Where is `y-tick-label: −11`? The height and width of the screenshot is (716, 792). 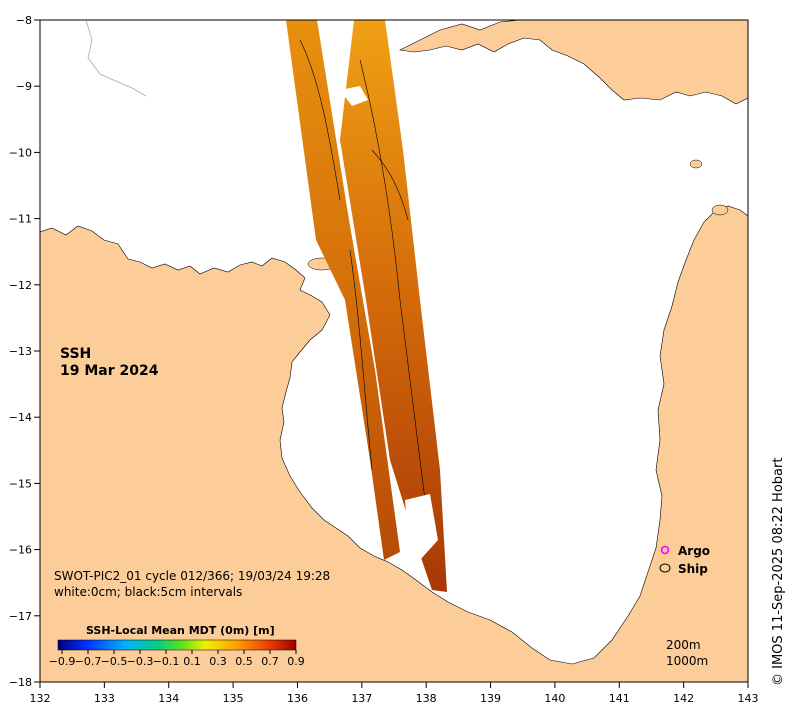 y-tick-label: −11 is located at coordinates (20, 219).